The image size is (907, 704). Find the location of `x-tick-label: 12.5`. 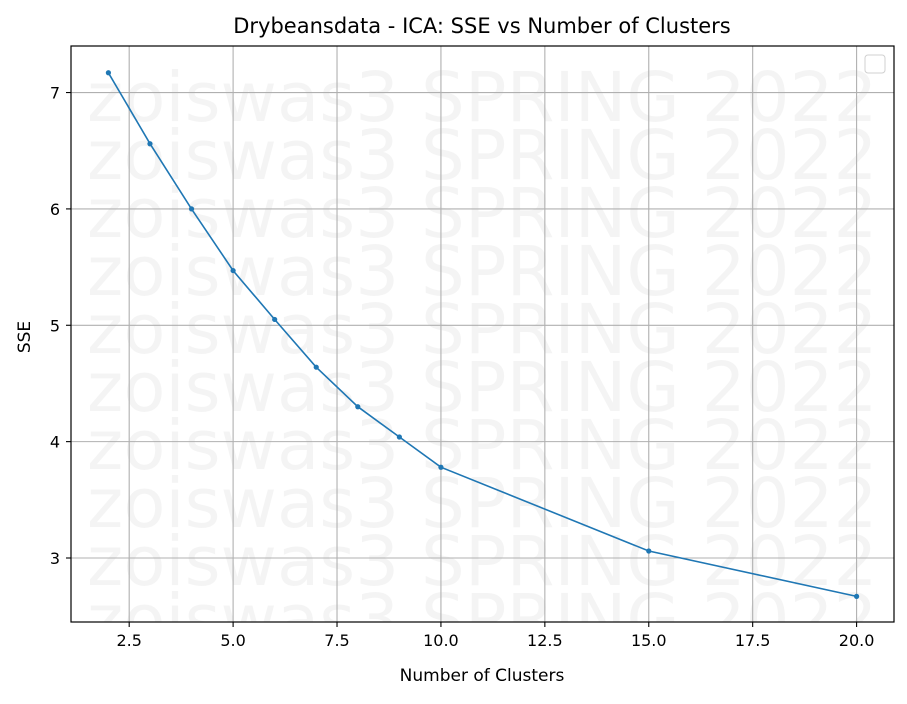

x-tick-label: 12.5 is located at coordinates (545, 640).